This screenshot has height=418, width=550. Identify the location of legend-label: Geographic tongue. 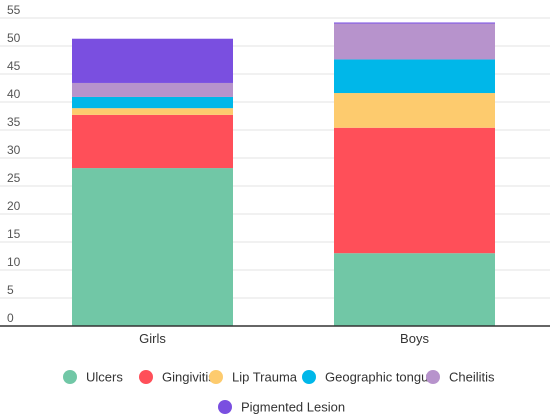
(380, 377).